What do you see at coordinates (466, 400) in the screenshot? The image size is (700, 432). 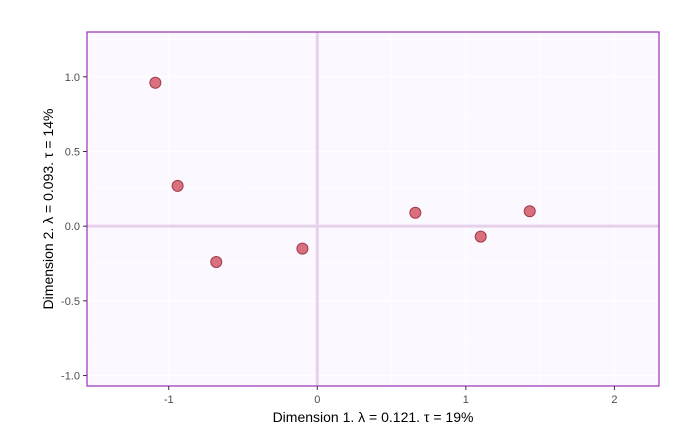 I see `x-tick-label: 1` at bounding box center [466, 400].